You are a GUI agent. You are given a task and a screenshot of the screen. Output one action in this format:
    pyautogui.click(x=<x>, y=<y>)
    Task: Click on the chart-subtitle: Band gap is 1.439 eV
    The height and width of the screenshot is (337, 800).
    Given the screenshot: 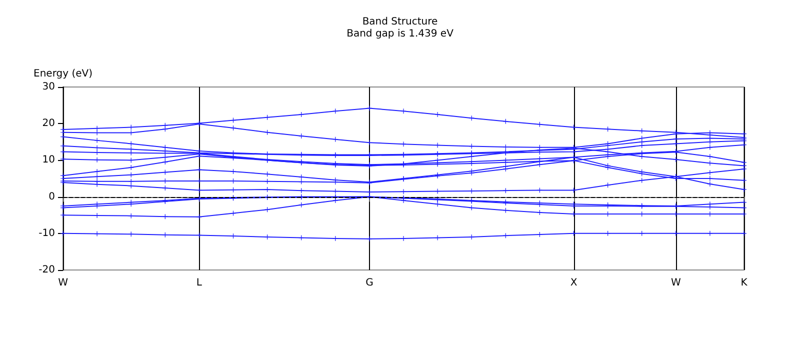 What is the action you would take?
    pyautogui.click(x=400, y=34)
    